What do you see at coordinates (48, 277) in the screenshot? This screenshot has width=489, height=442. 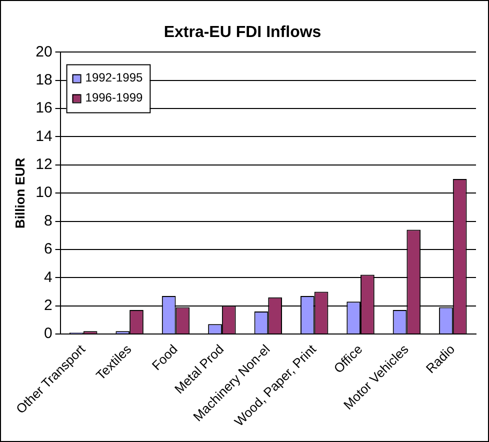 I see `y-tick-label: 4` at bounding box center [48, 277].